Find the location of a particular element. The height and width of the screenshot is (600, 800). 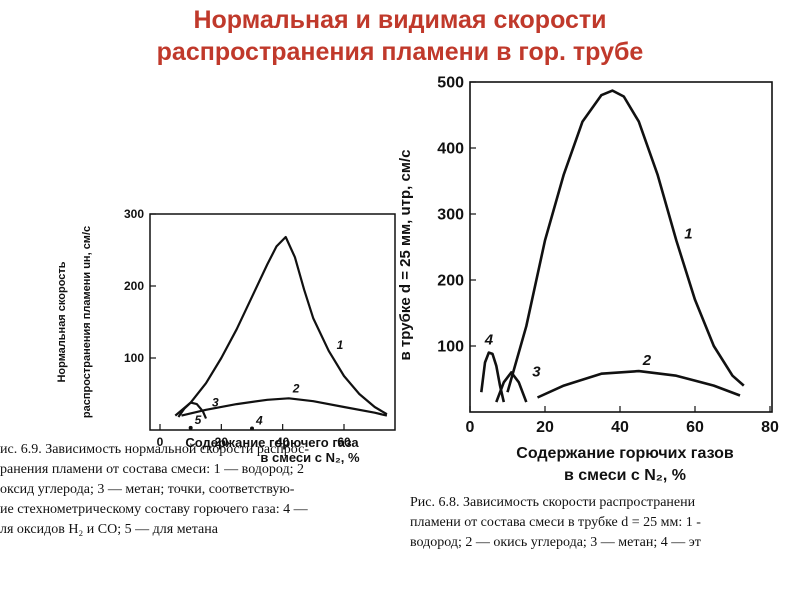

slide-title-line1: Нормальная и видимая скорости is located at coordinates (400, 20).